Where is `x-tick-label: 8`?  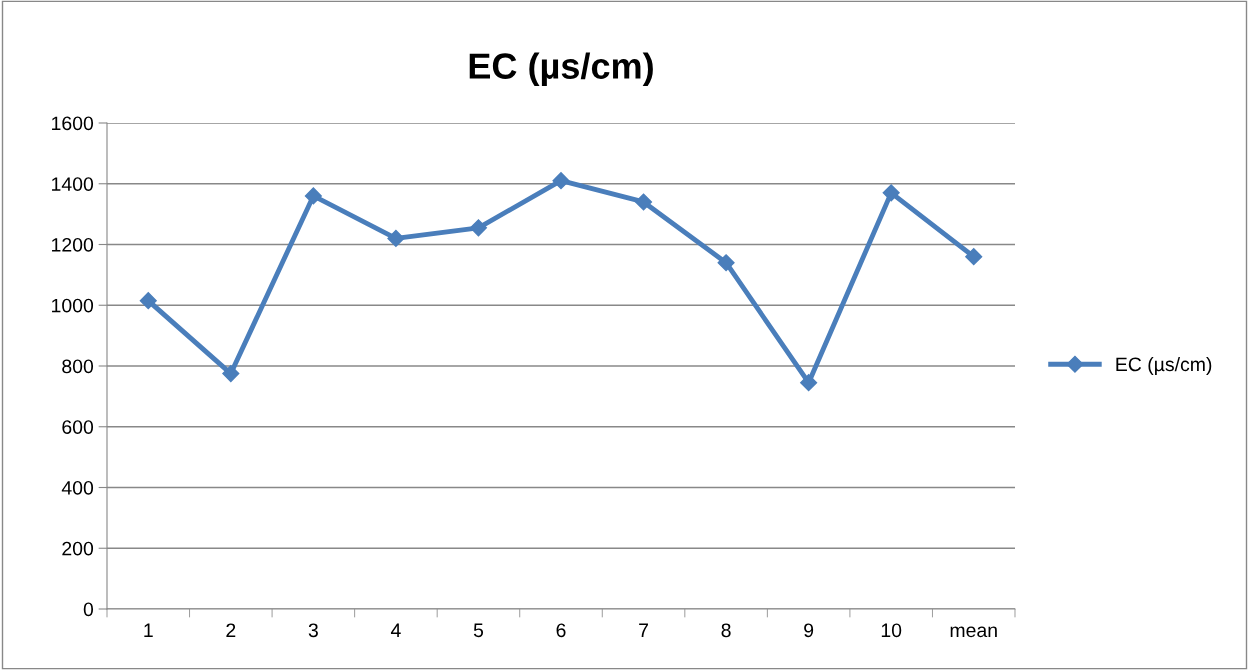 x-tick-label: 8 is located at coordinates (726, 630).